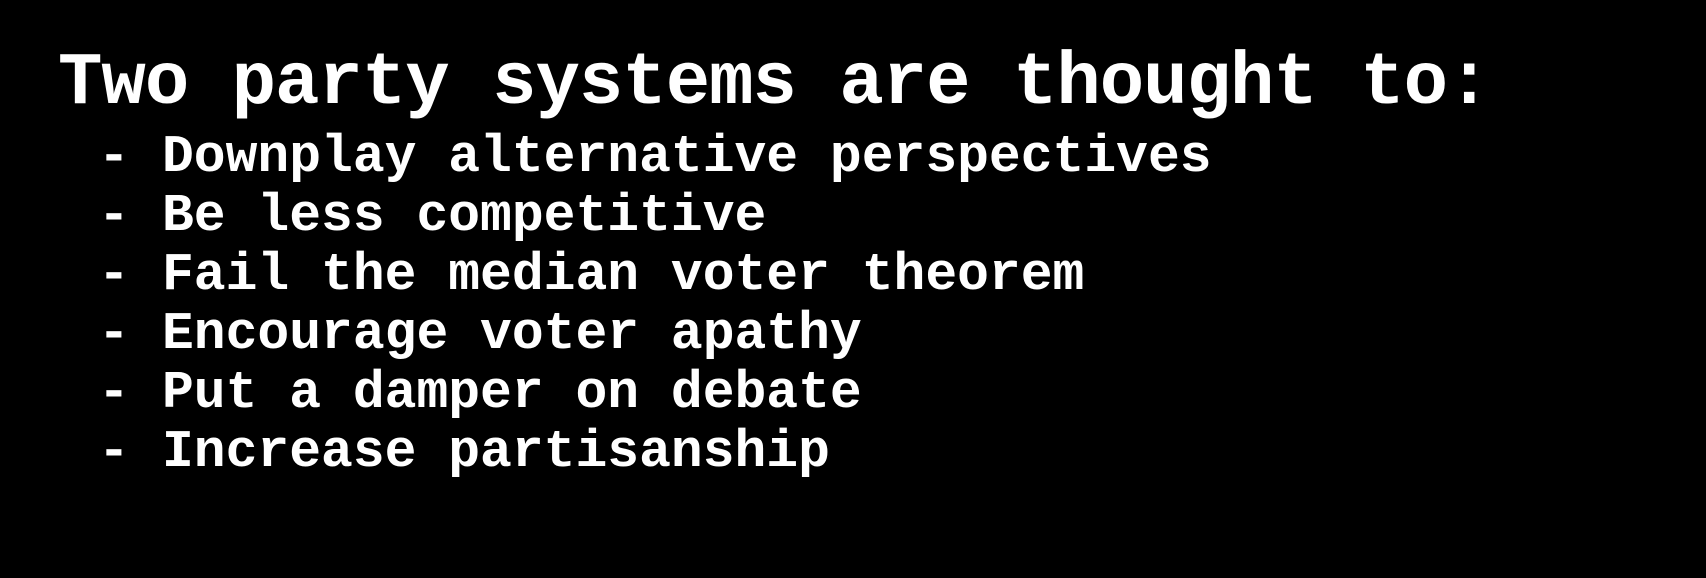 The image size is (1706, 578). What do you see at coordinates (687, 157) in the screenshot?
I see `bullet-text: Downplay alternative perspectives` at bounding box center [687, 157].